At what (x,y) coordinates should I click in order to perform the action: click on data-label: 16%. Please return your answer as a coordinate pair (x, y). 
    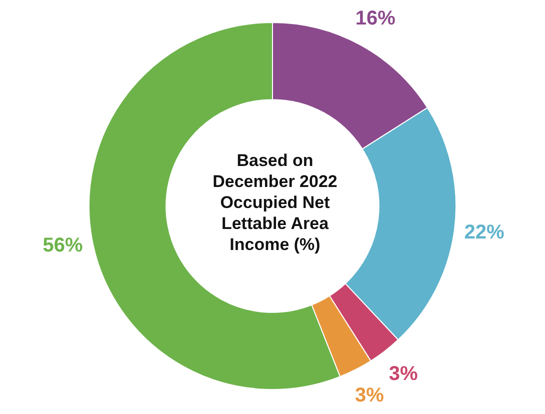
    Looking at the image, I should click on (375, 18).